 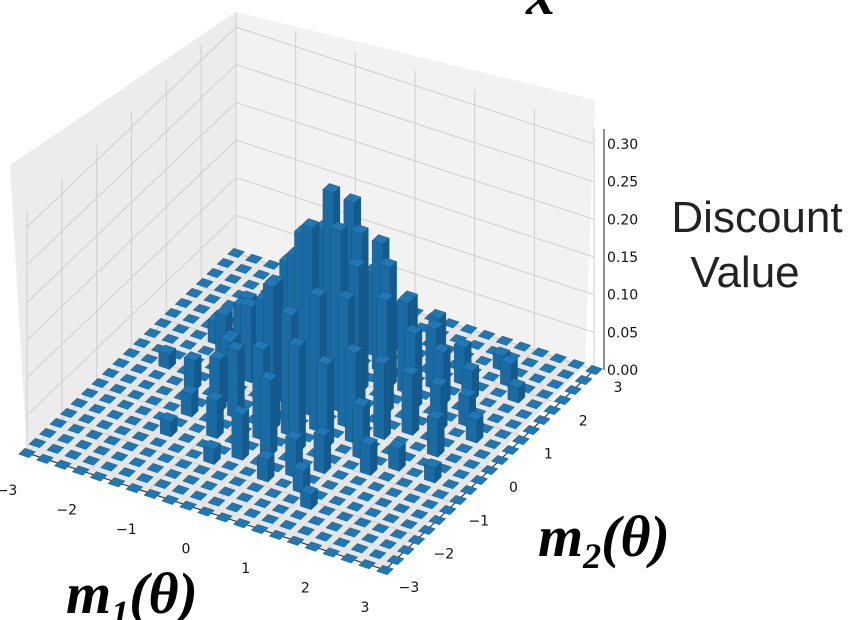 I want to click on ylabel: m2(θ), so click(x=604, y=540).